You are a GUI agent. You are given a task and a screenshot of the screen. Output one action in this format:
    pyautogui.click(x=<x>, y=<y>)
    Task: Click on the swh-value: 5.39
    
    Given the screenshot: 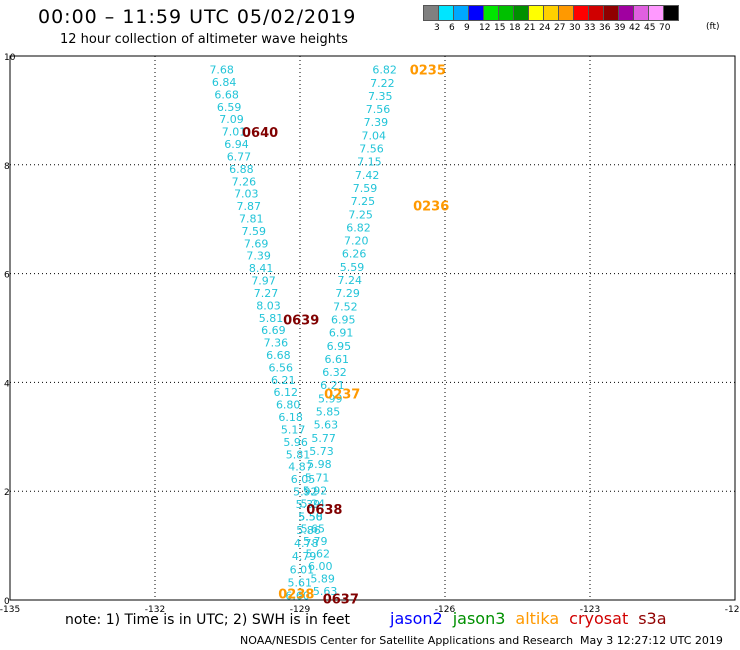 What is the action you would take?
    pyautogui.click(x=308, y=504)
    